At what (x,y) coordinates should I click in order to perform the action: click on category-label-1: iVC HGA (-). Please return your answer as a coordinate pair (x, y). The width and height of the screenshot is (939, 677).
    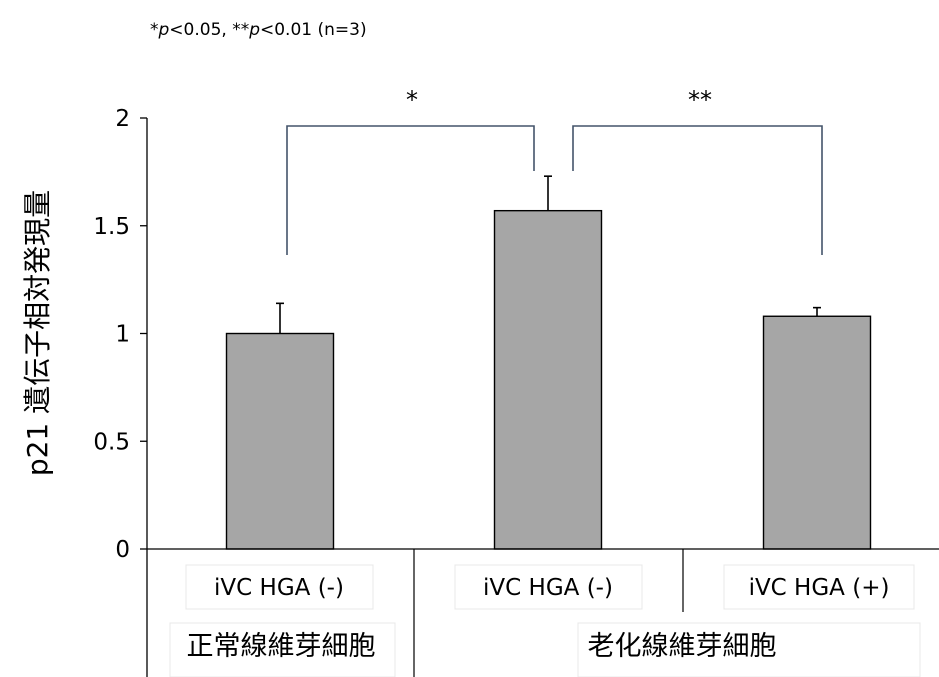
    Looking at the image, I should click on (279, 588).